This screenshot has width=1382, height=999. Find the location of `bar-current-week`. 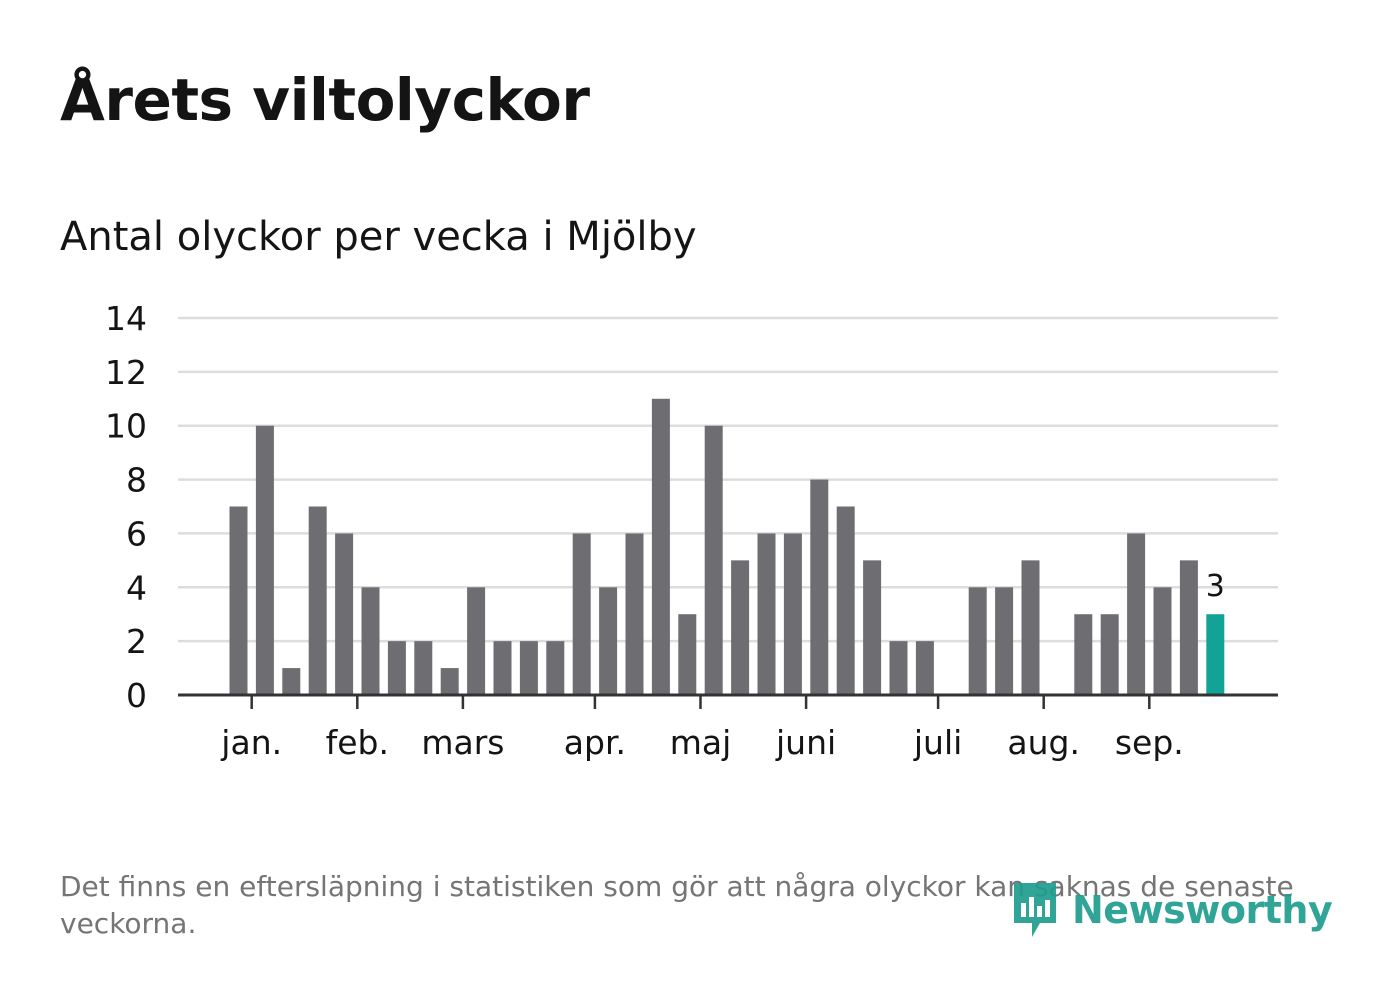

bar-current-week is located at coordinates (1215, 654).